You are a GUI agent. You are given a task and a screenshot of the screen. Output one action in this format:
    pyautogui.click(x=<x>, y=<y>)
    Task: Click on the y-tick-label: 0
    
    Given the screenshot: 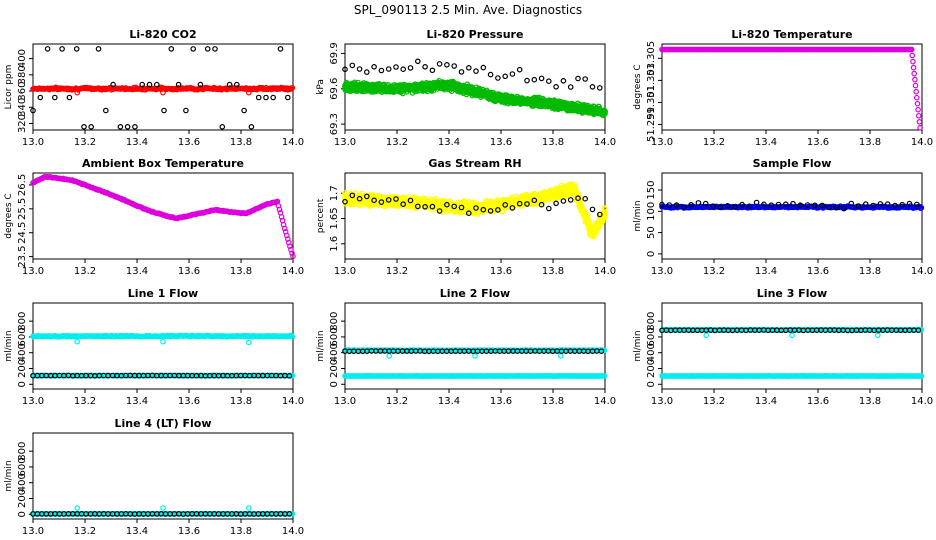 What is the action you would take?
    pyautogui.click(x=22, y=384)
    